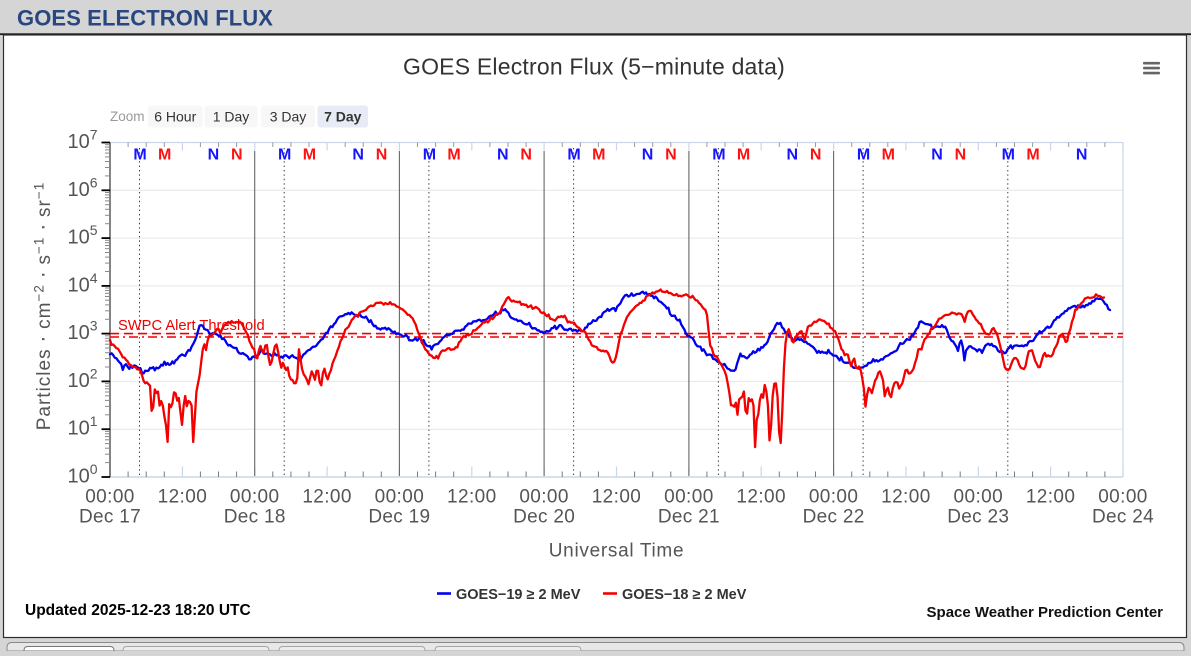 The image size is (1191, 656). What do you see at coordinates (175, 116) in the screenshot?
I see `svg-text: 6 Hour` at bounding box center [175, 116].